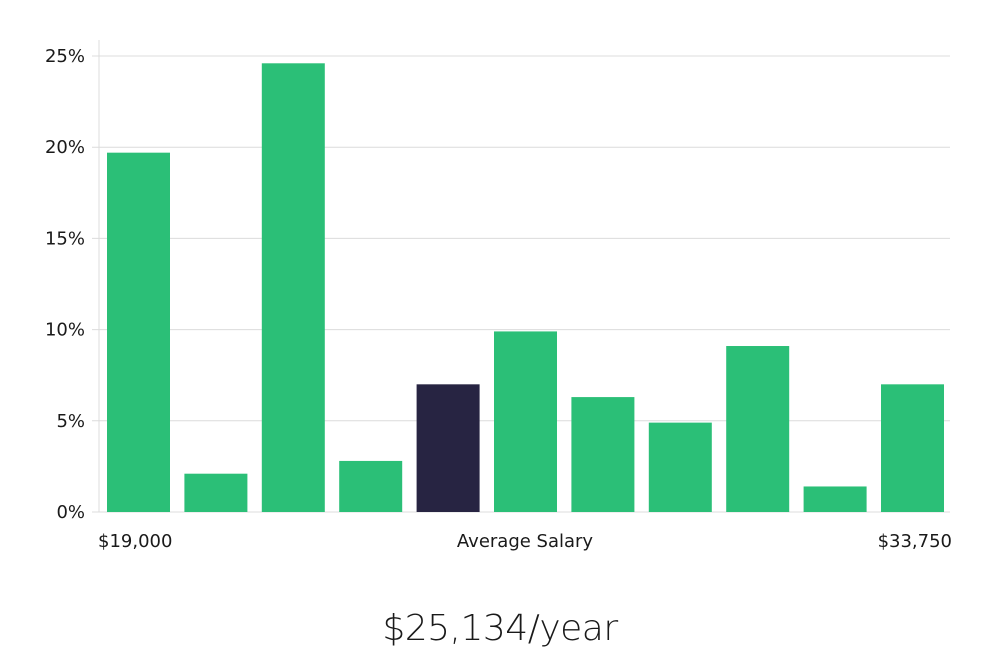  Describe the element at coordinates (65, 330) in the screenshot. I see `y-tick-label: 10%` at that location.